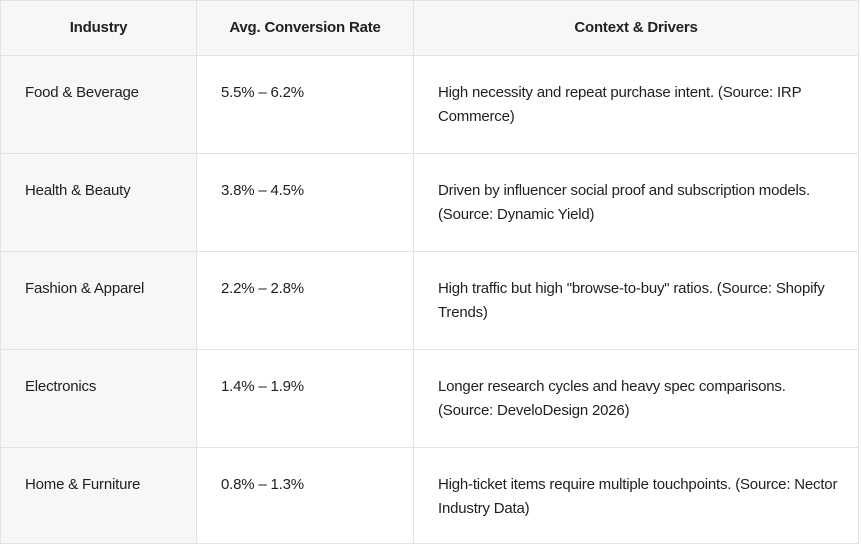  I want to click on header-context-drivers: Context & Drivers, so click(636, 28).